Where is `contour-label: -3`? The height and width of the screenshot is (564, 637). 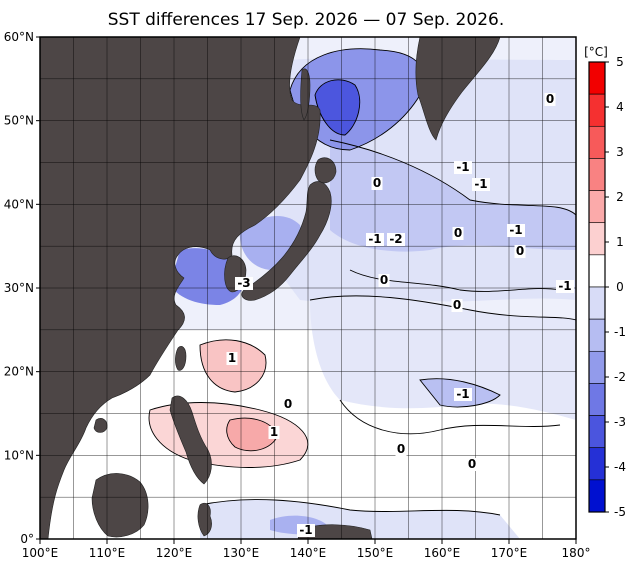 contour-label: -3 is located at coordinates (243, 283).